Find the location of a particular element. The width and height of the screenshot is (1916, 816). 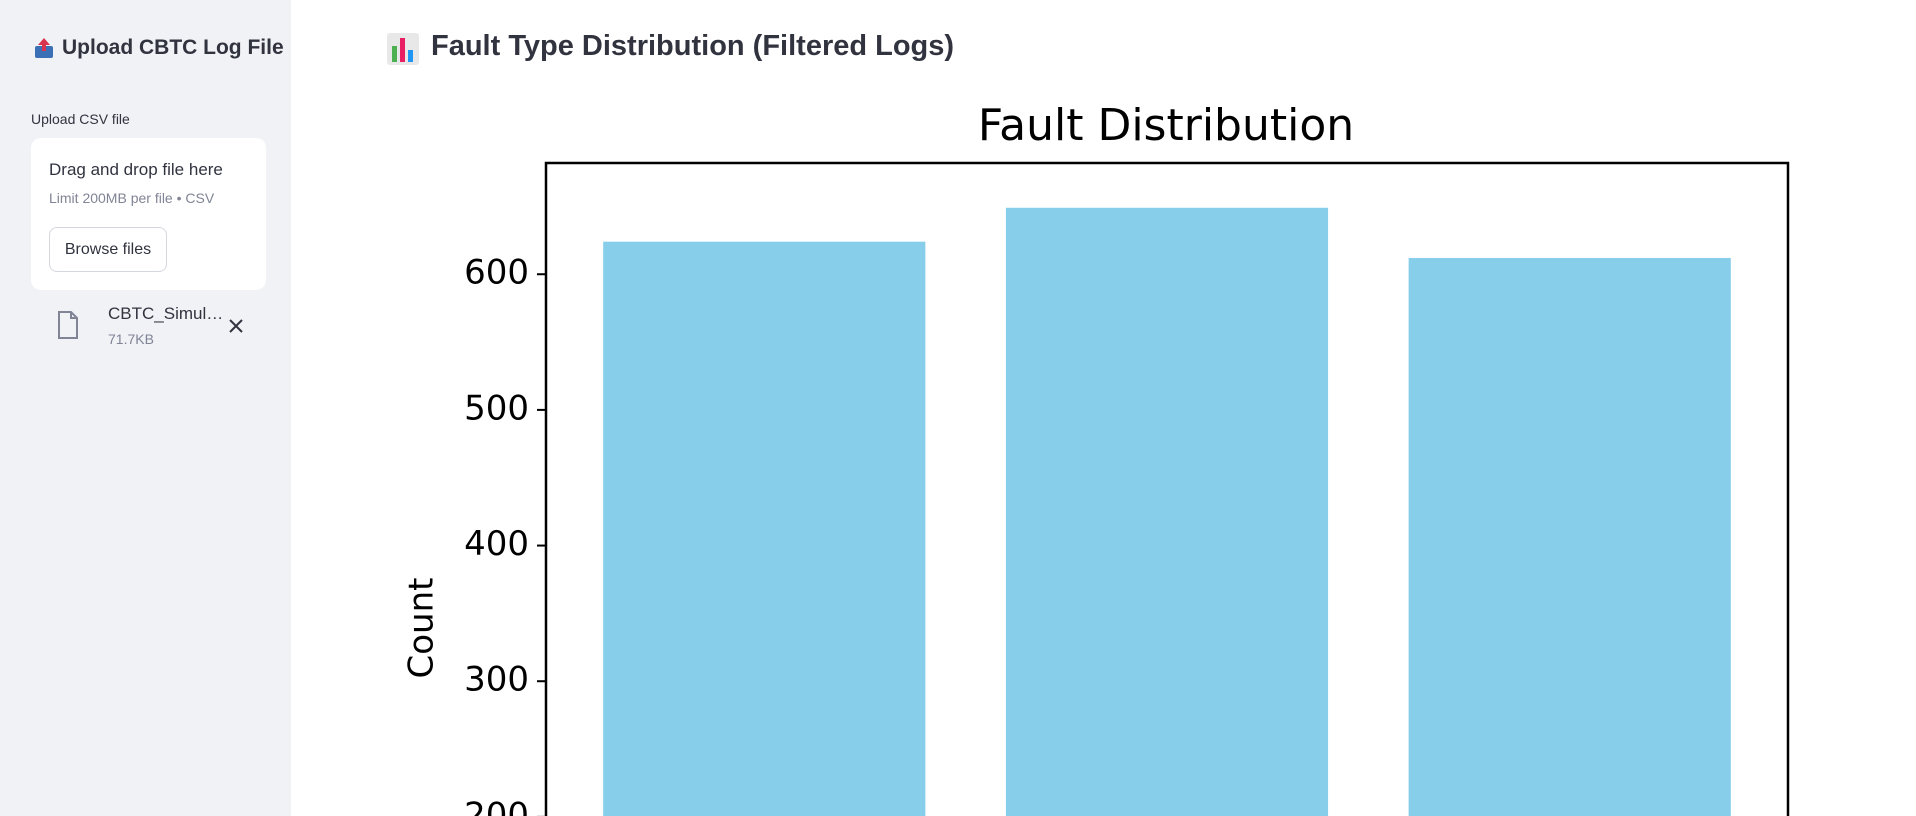

y-tick-label: 400 is located at coordinates (496, 544).